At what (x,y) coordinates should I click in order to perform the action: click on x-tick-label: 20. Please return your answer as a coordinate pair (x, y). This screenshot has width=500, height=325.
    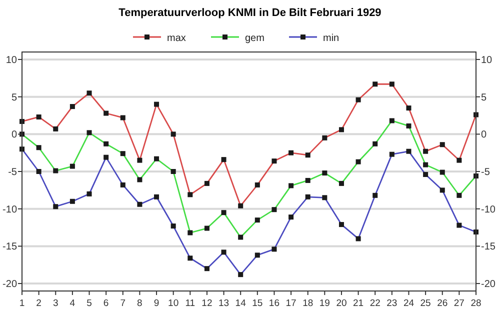
    Looking at the image, I should click on (341, 303).